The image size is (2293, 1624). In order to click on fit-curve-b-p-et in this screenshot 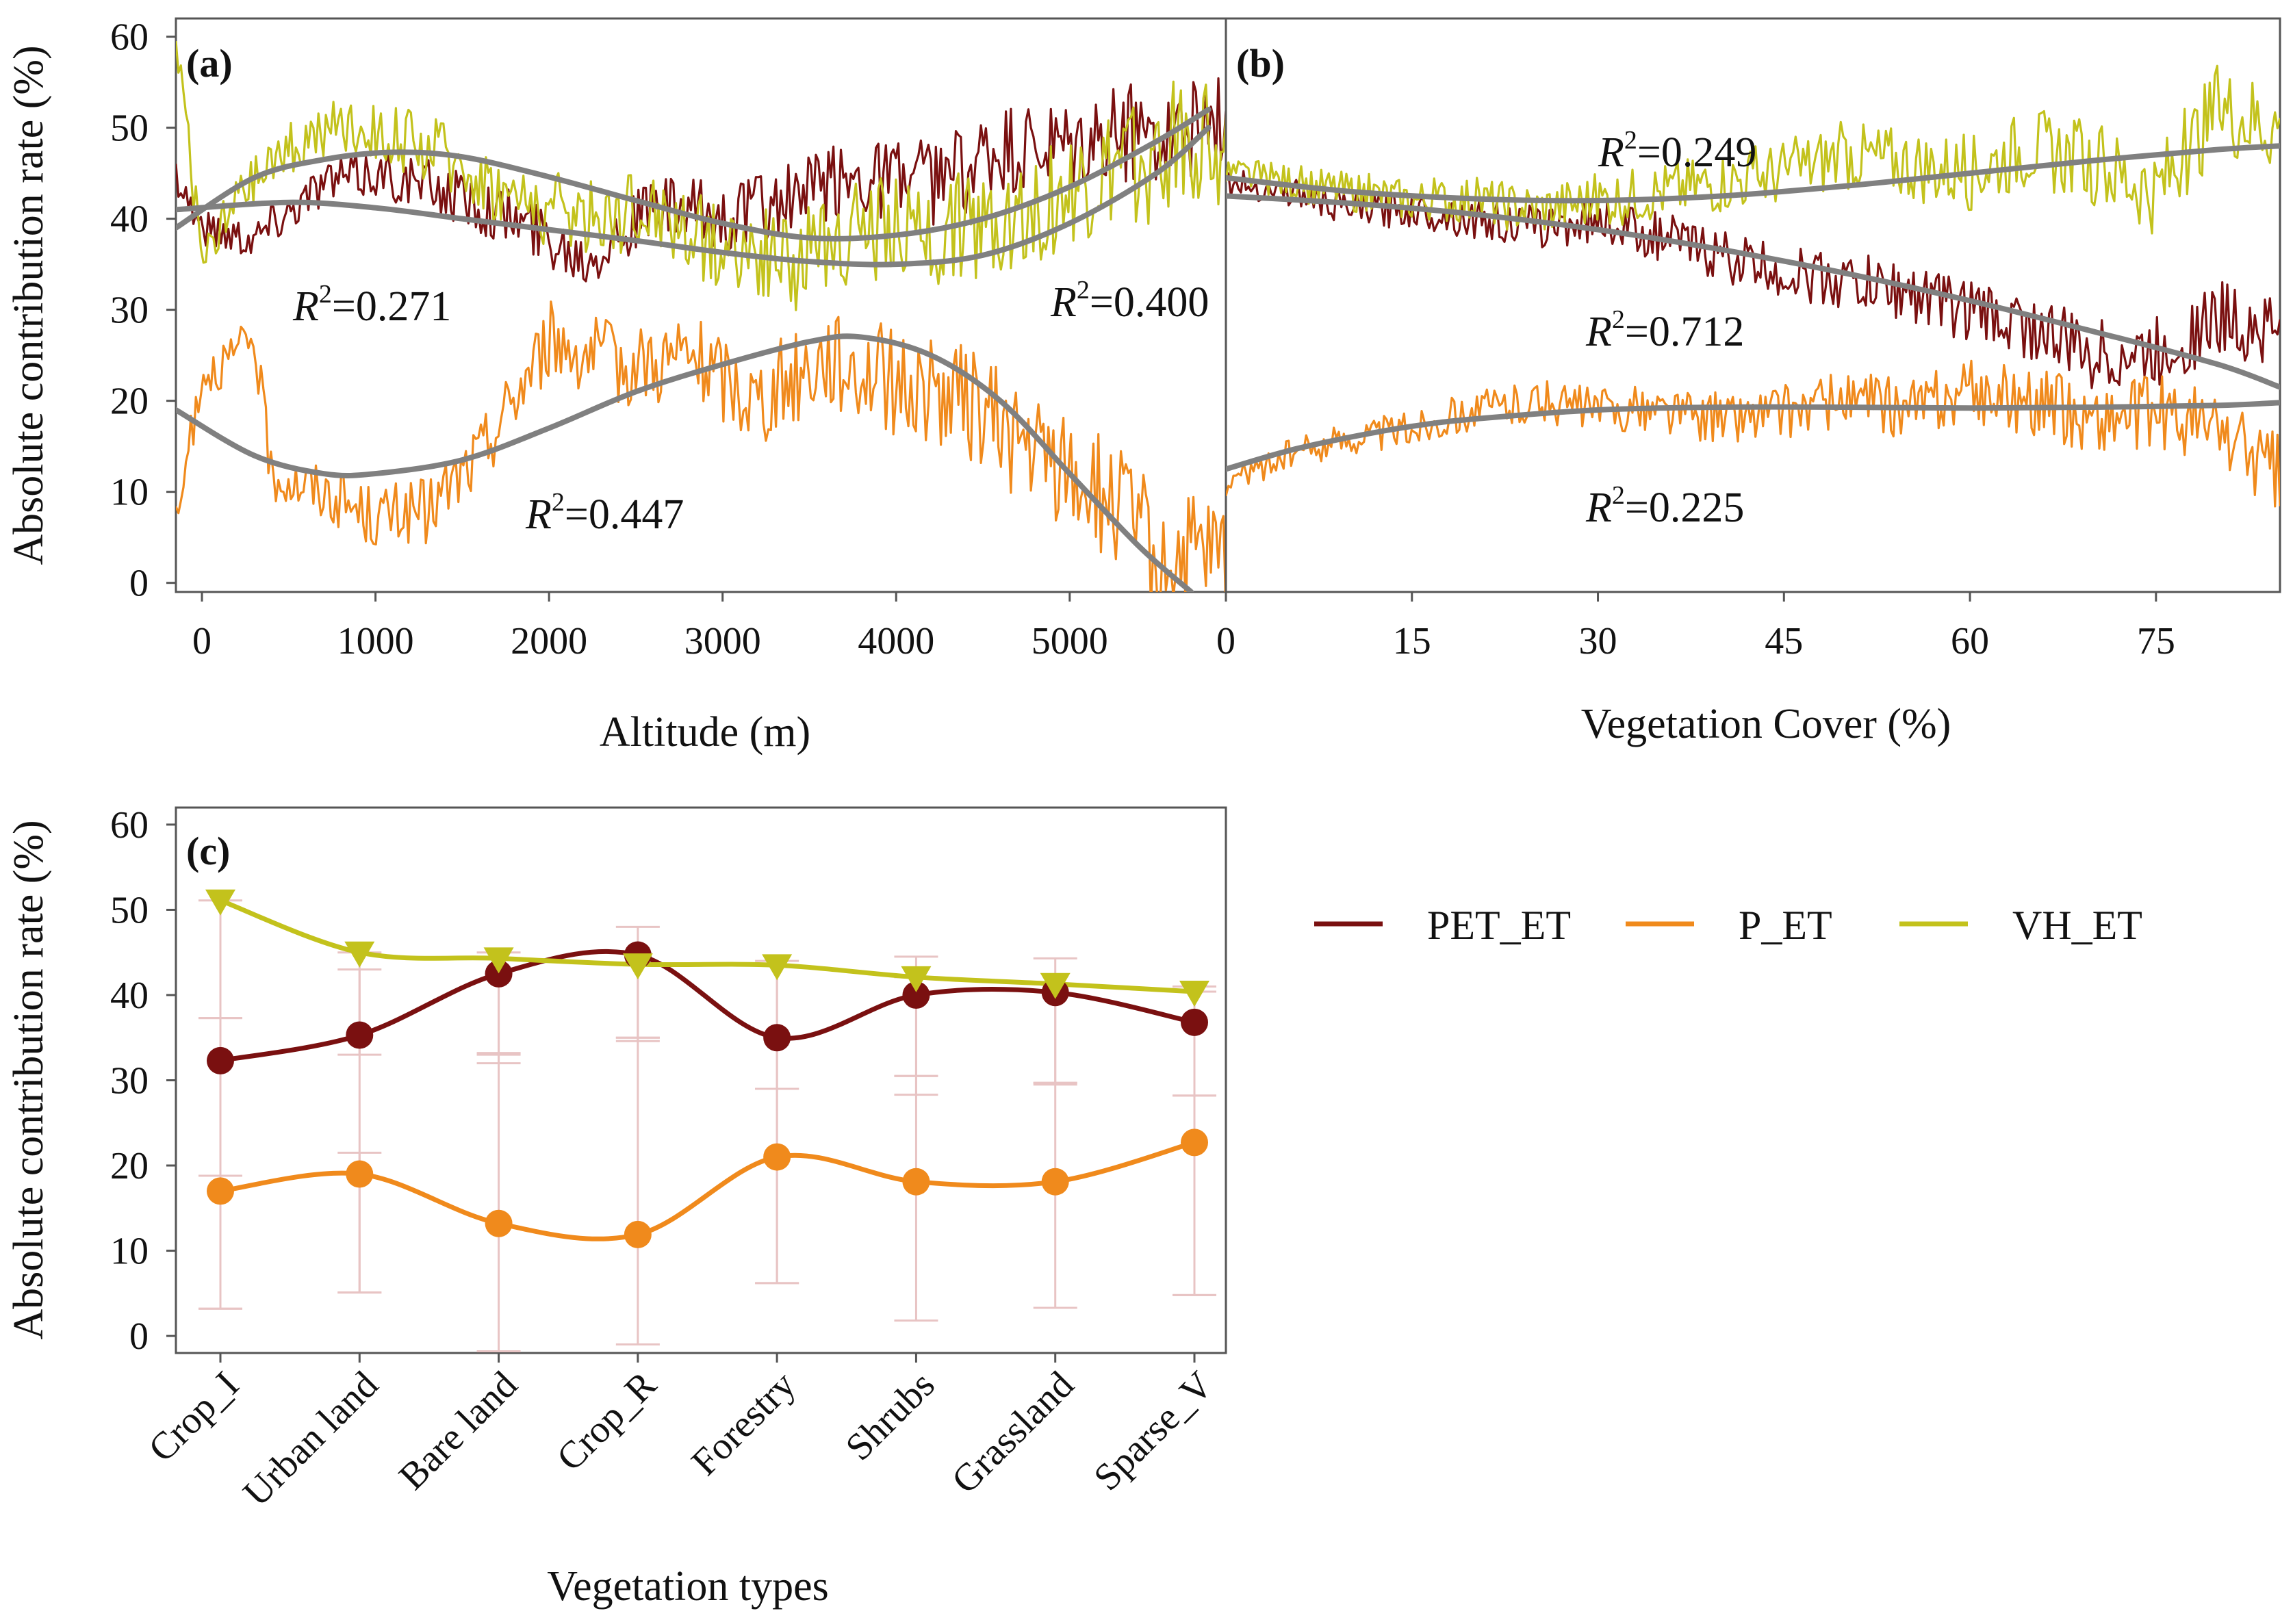, I will do `click(1753, 436)`.